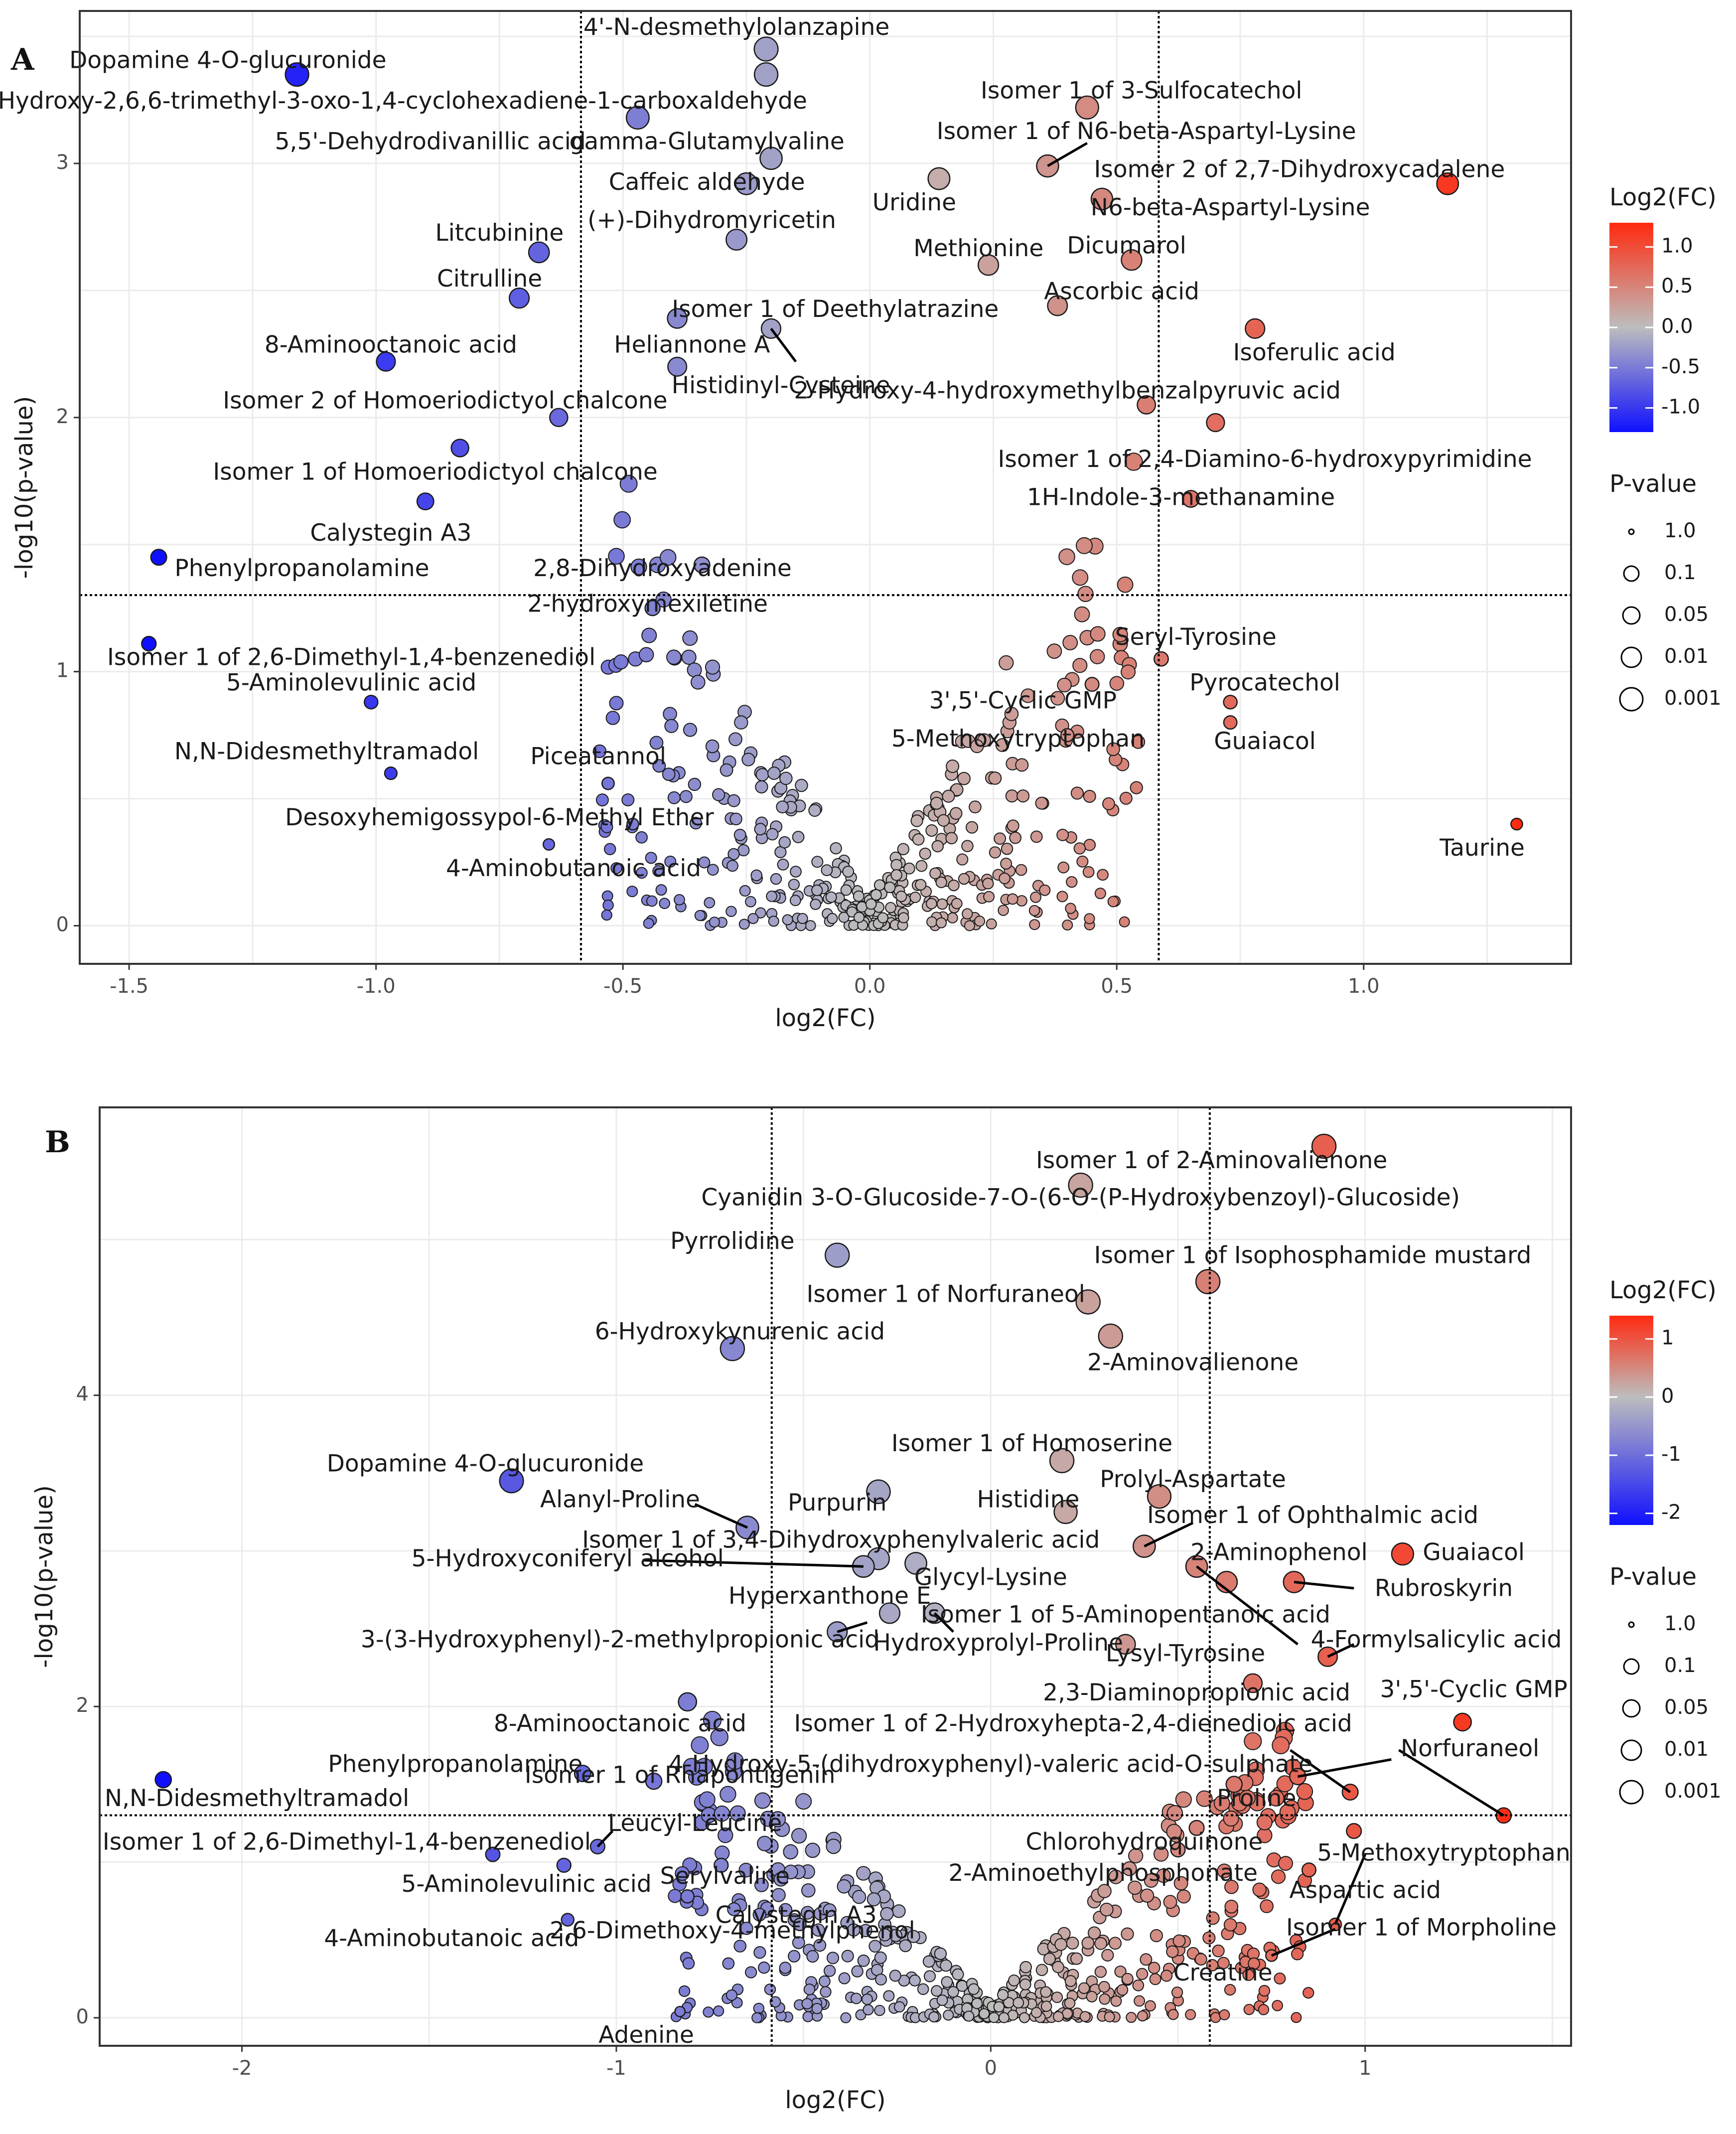  Describe the element at coordinates (62, 416) in the screenshot. I see `y-tick-label: 2` at that location.